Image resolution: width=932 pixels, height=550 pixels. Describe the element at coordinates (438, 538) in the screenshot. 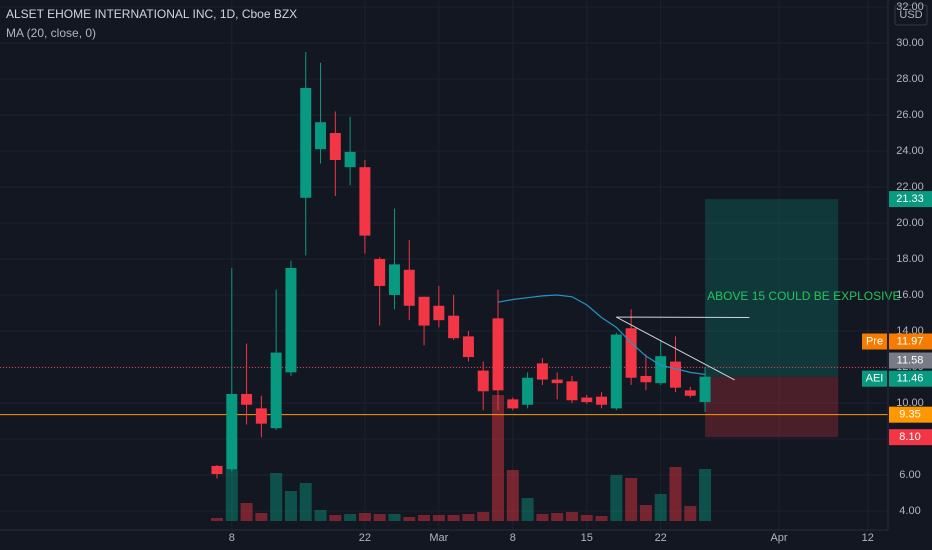

I see `x-tick-label: Mar` at that location.